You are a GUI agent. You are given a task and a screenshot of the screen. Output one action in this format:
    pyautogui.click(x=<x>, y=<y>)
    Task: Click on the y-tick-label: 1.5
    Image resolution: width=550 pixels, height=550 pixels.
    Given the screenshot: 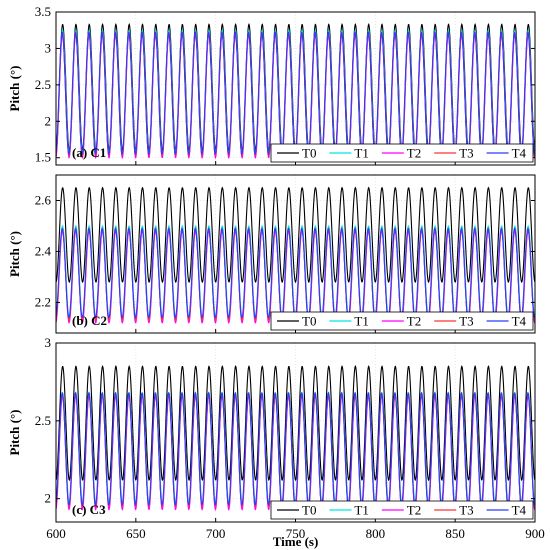 What is the action you would take?
    pyautogui.click(x=43, y=157)
    